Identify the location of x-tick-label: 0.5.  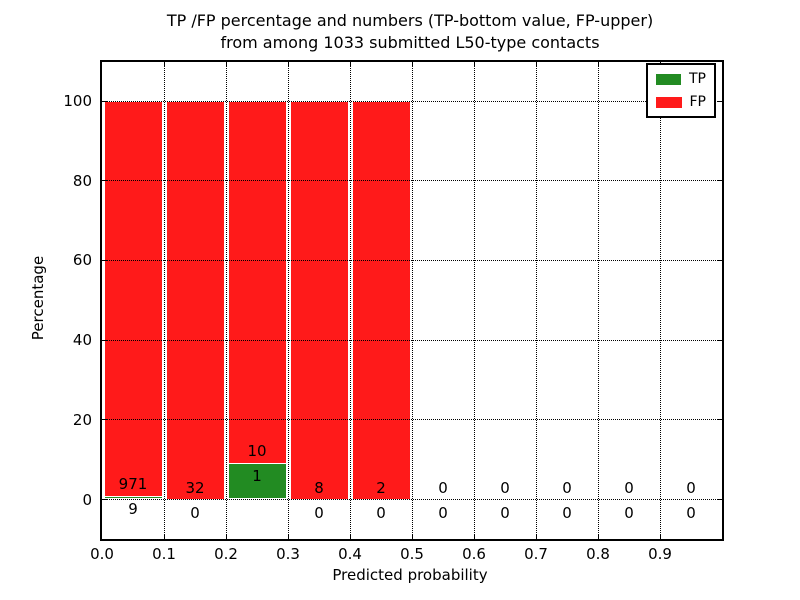
(412, 554).